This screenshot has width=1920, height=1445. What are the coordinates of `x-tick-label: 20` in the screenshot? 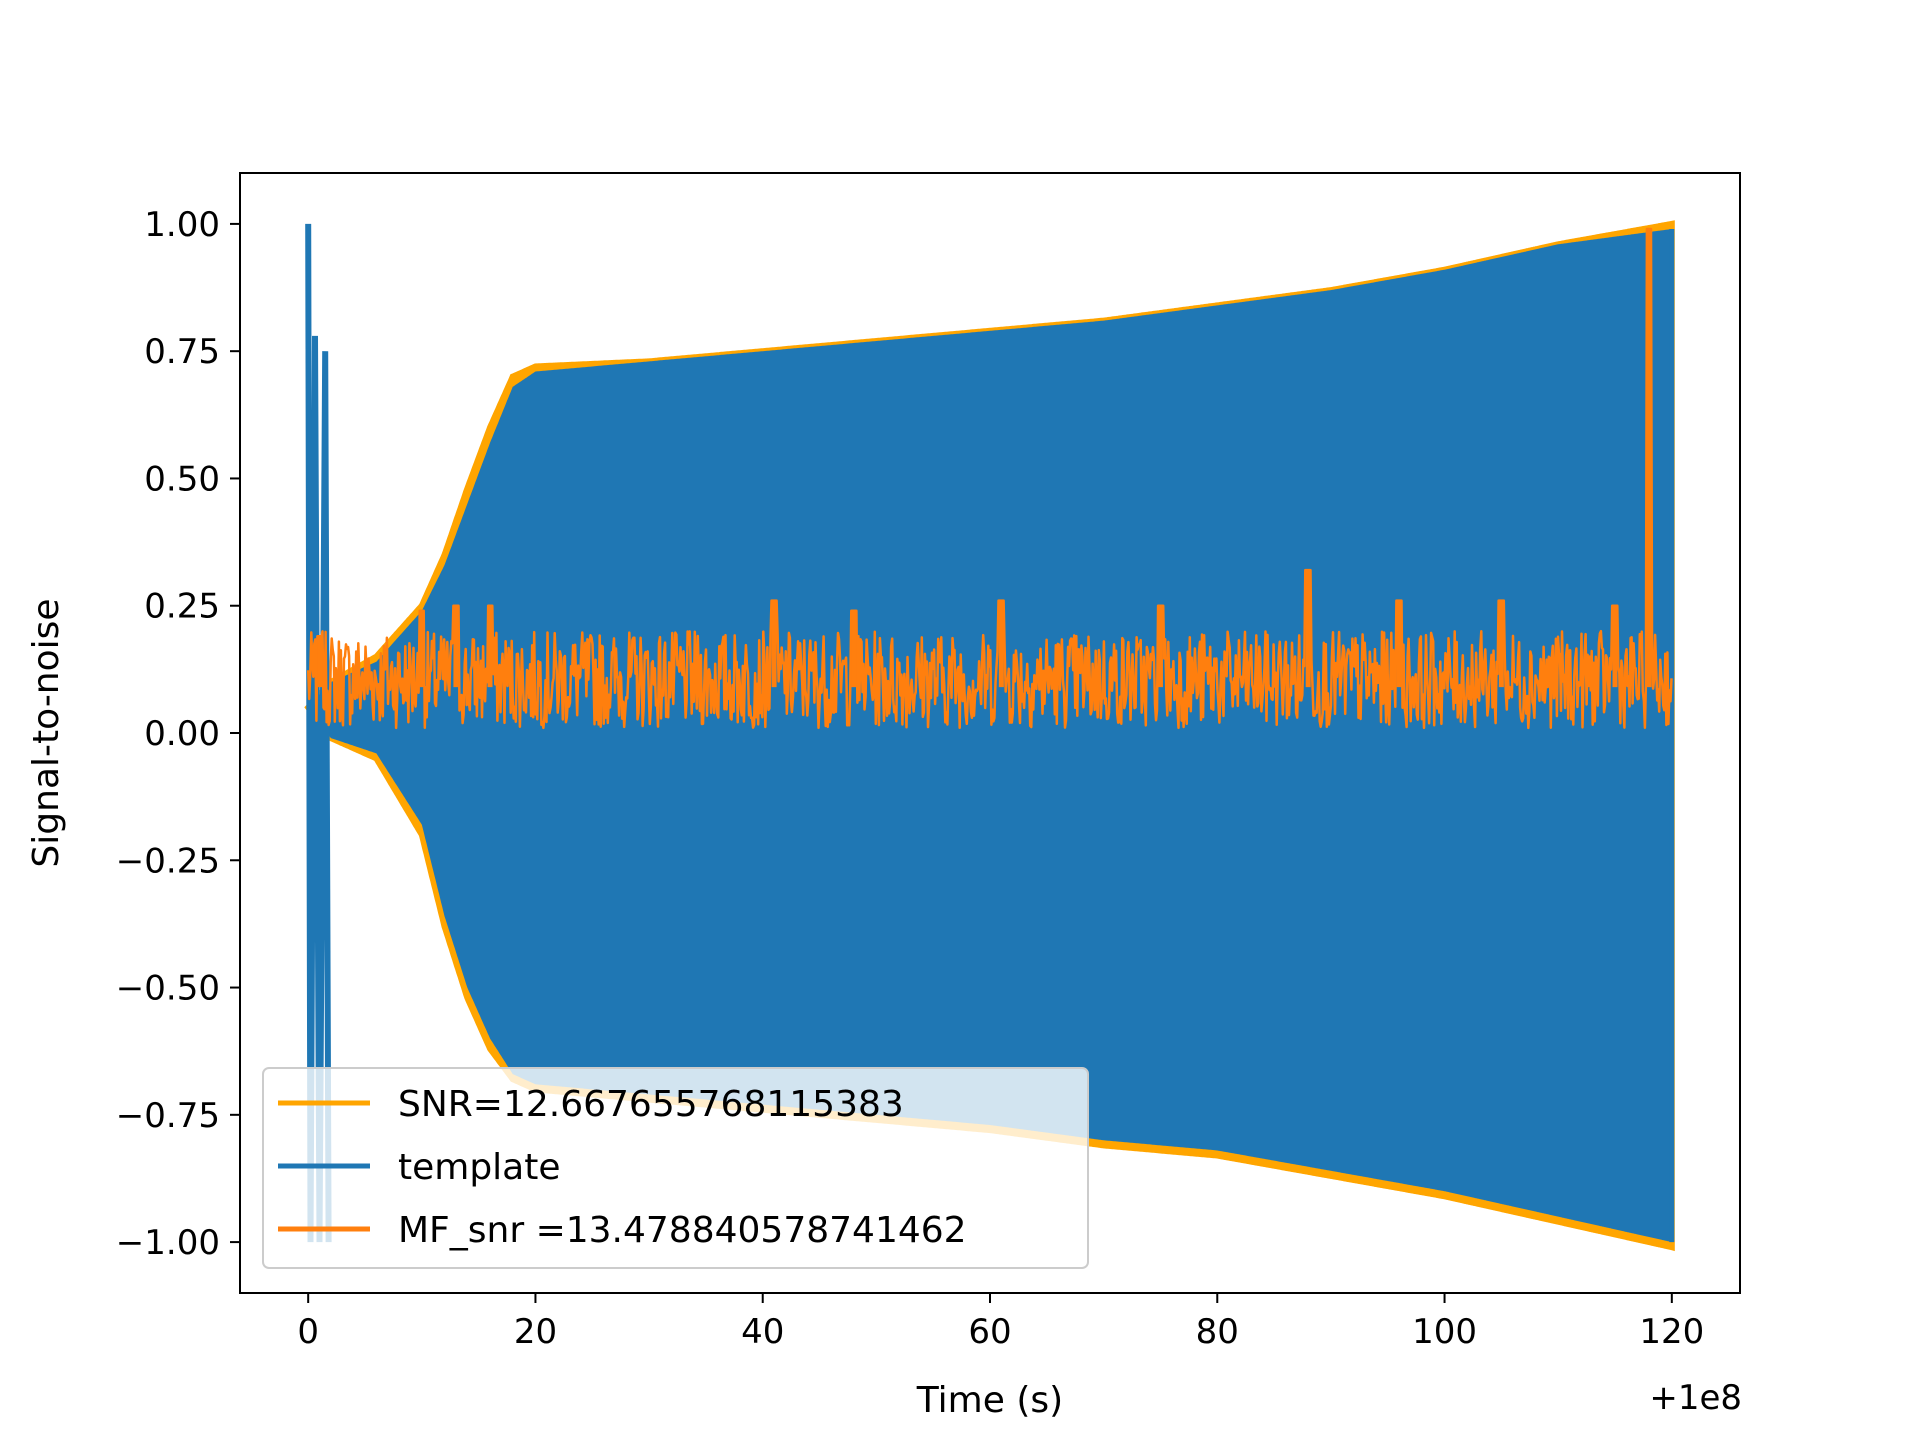 It's located at (535, 1332).